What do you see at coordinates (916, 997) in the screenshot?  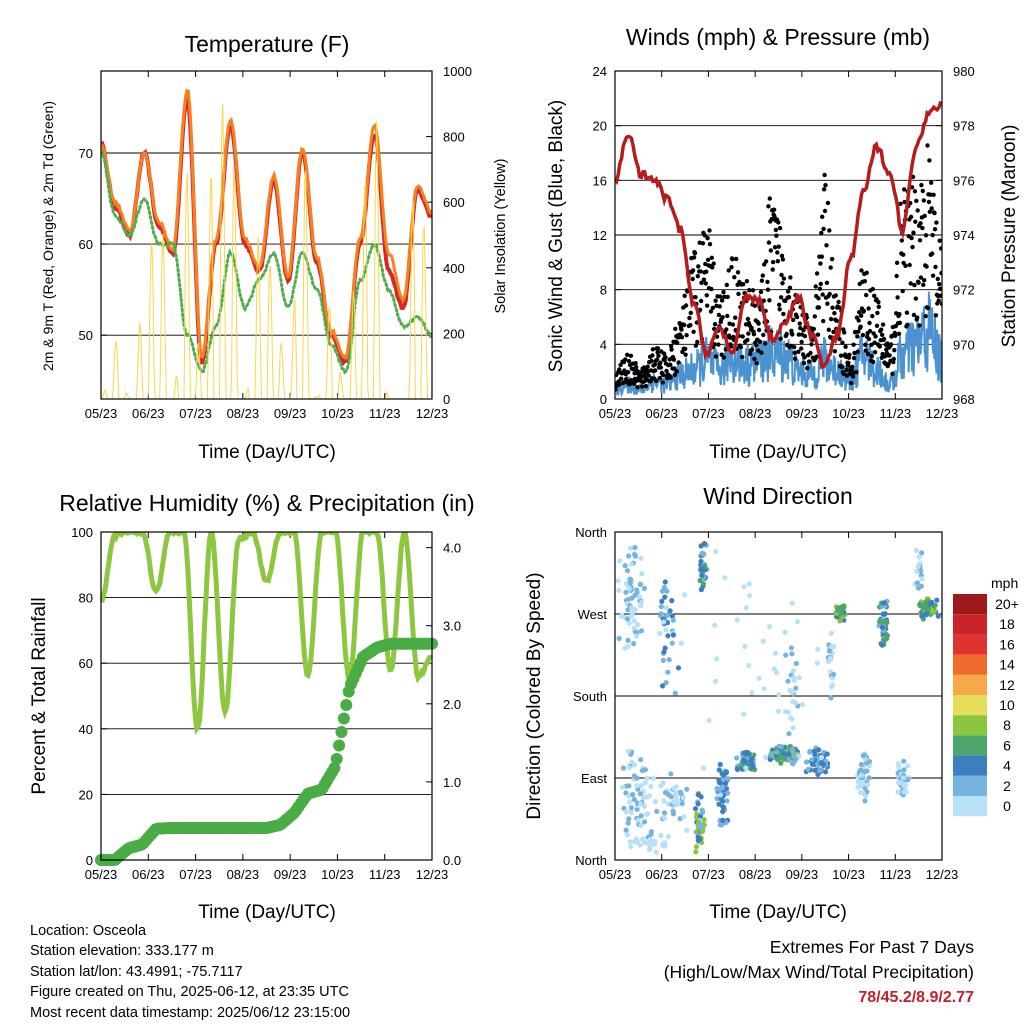 I see `extremes-values: 78/45.2/8.9/2.77` at bounding box center [916, 997].